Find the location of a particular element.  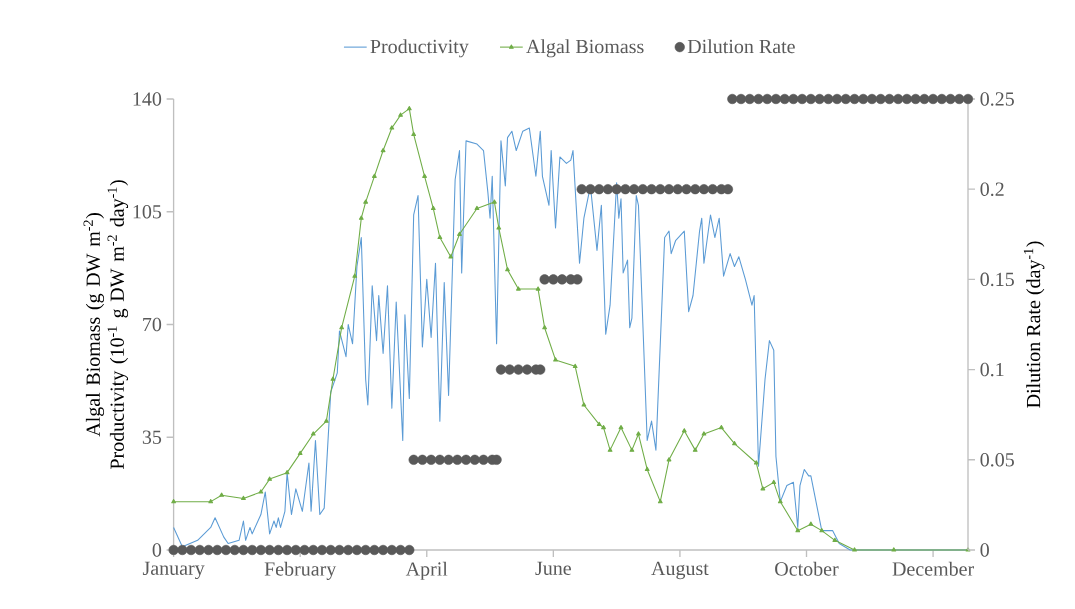

legend-label: Dilution Rate is located at coordinates (741, 46).